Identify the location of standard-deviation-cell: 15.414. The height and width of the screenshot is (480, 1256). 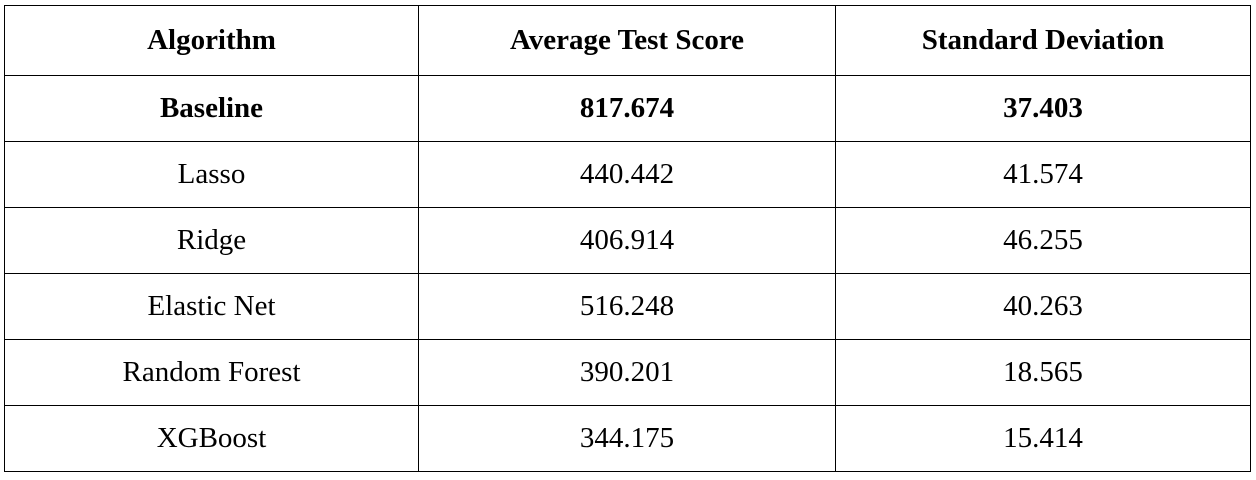
(1043, 438).